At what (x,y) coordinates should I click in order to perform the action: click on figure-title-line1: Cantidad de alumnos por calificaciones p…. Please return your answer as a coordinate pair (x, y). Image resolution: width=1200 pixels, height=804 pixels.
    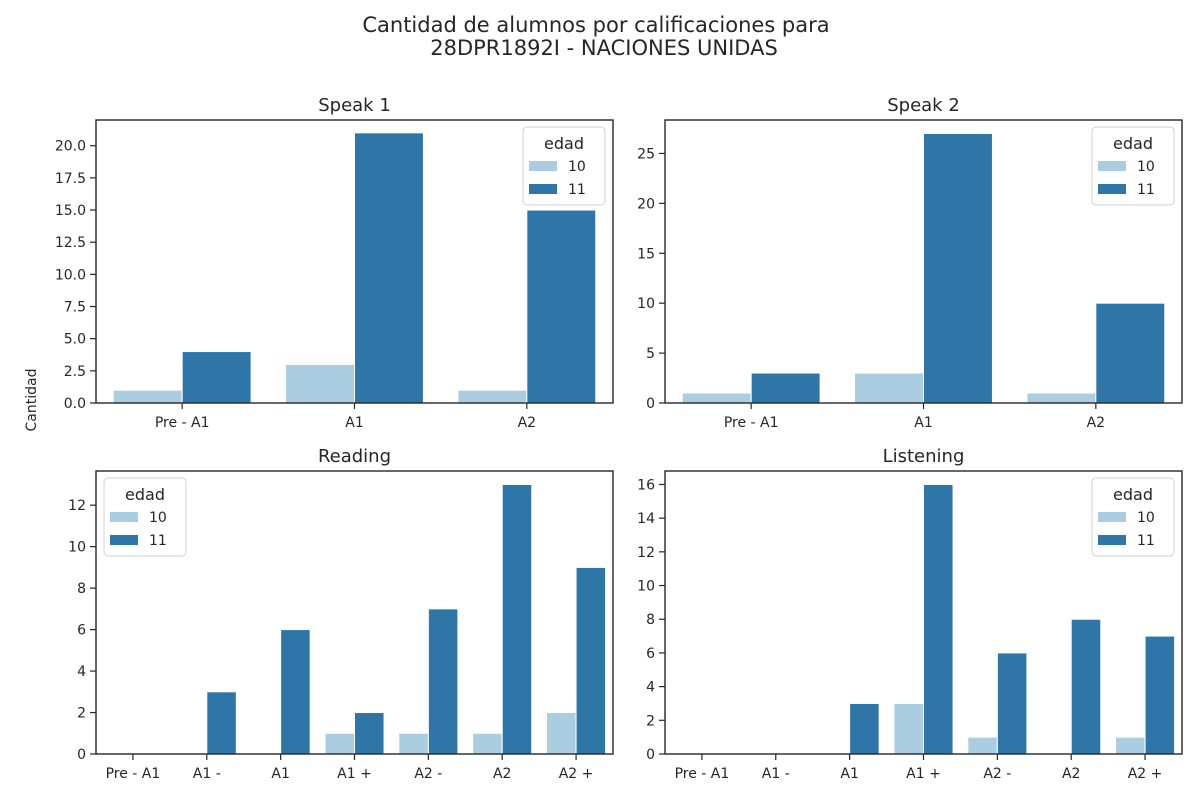
    Looking at the image, I should click on (595, 25).